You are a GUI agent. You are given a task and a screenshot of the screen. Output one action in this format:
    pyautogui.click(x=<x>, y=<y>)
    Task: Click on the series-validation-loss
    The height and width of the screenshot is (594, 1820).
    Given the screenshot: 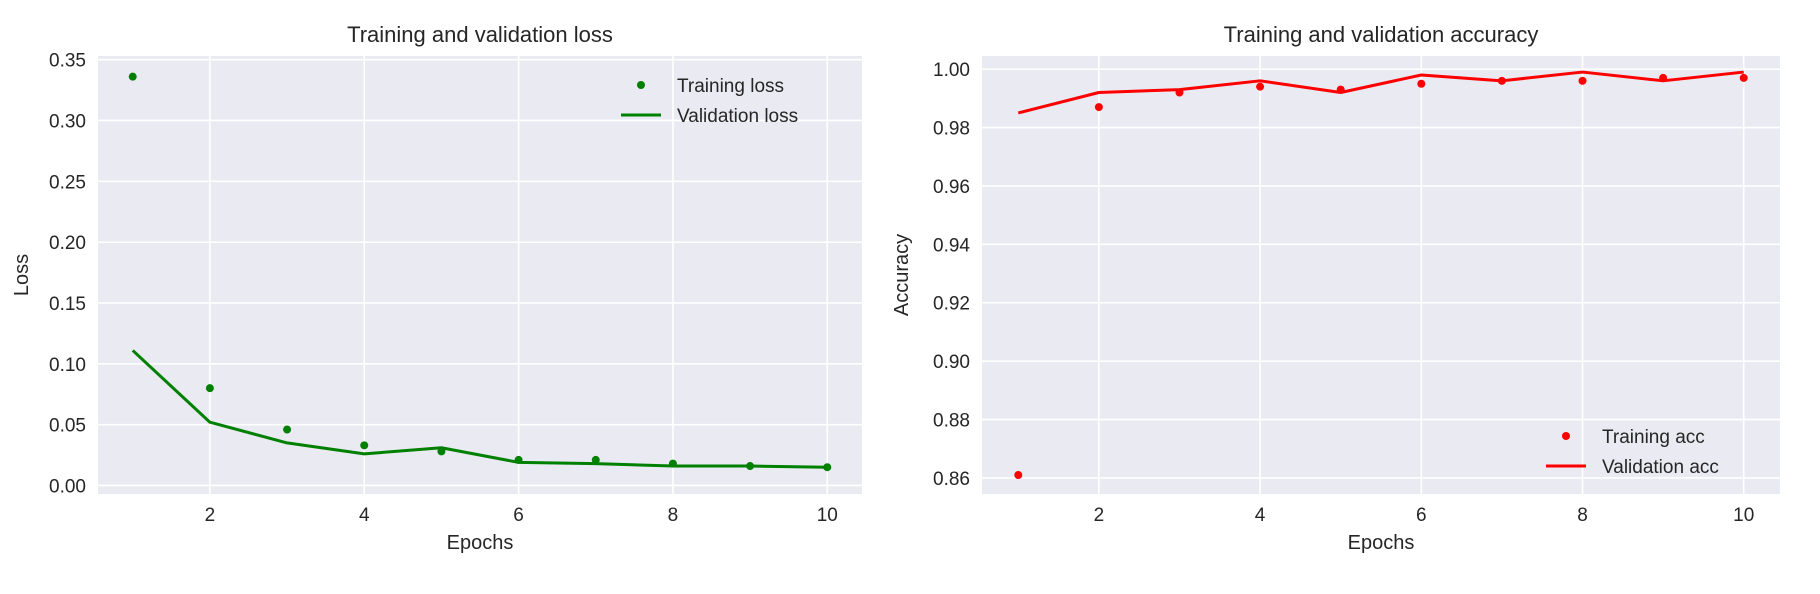 What is the action you would take?
    pyautogui.click(x=479, y=409)
    